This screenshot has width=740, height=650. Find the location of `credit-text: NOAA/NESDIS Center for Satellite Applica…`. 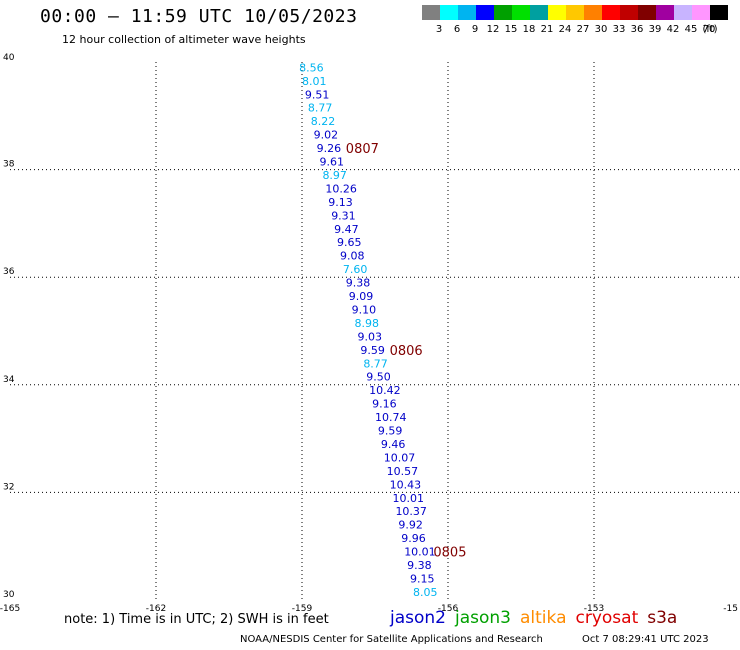

credit-text: NOAA/NESDIS Center for Satellite Applica… is located at coordinates (391, 639).